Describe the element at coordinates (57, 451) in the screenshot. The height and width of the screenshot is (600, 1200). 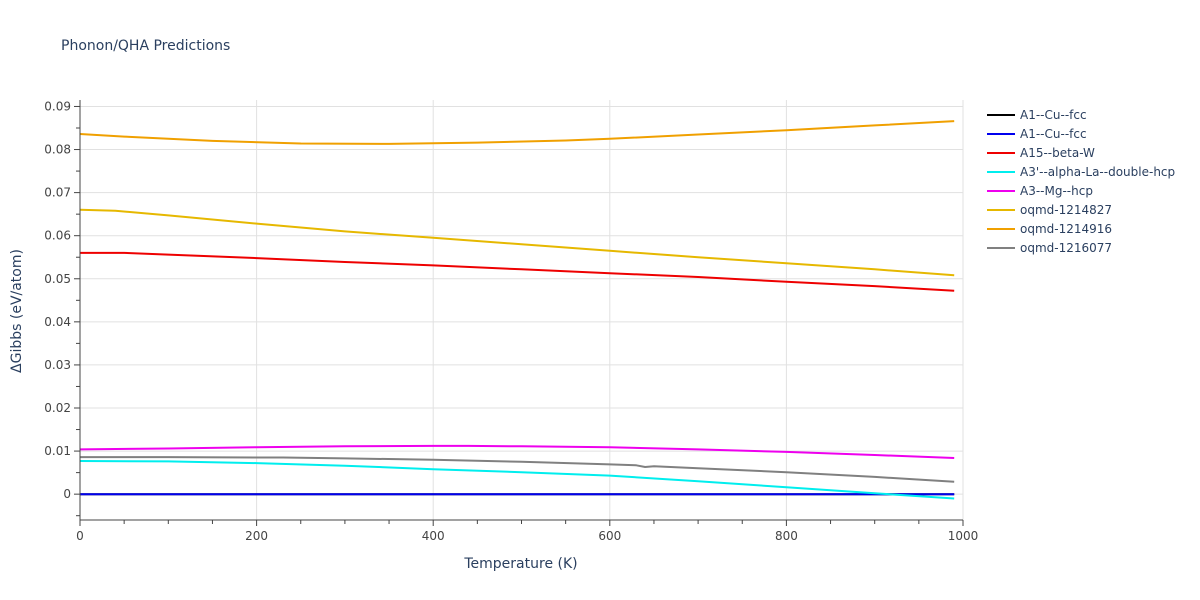
I see `y-tick-label: 0.01` at that location.